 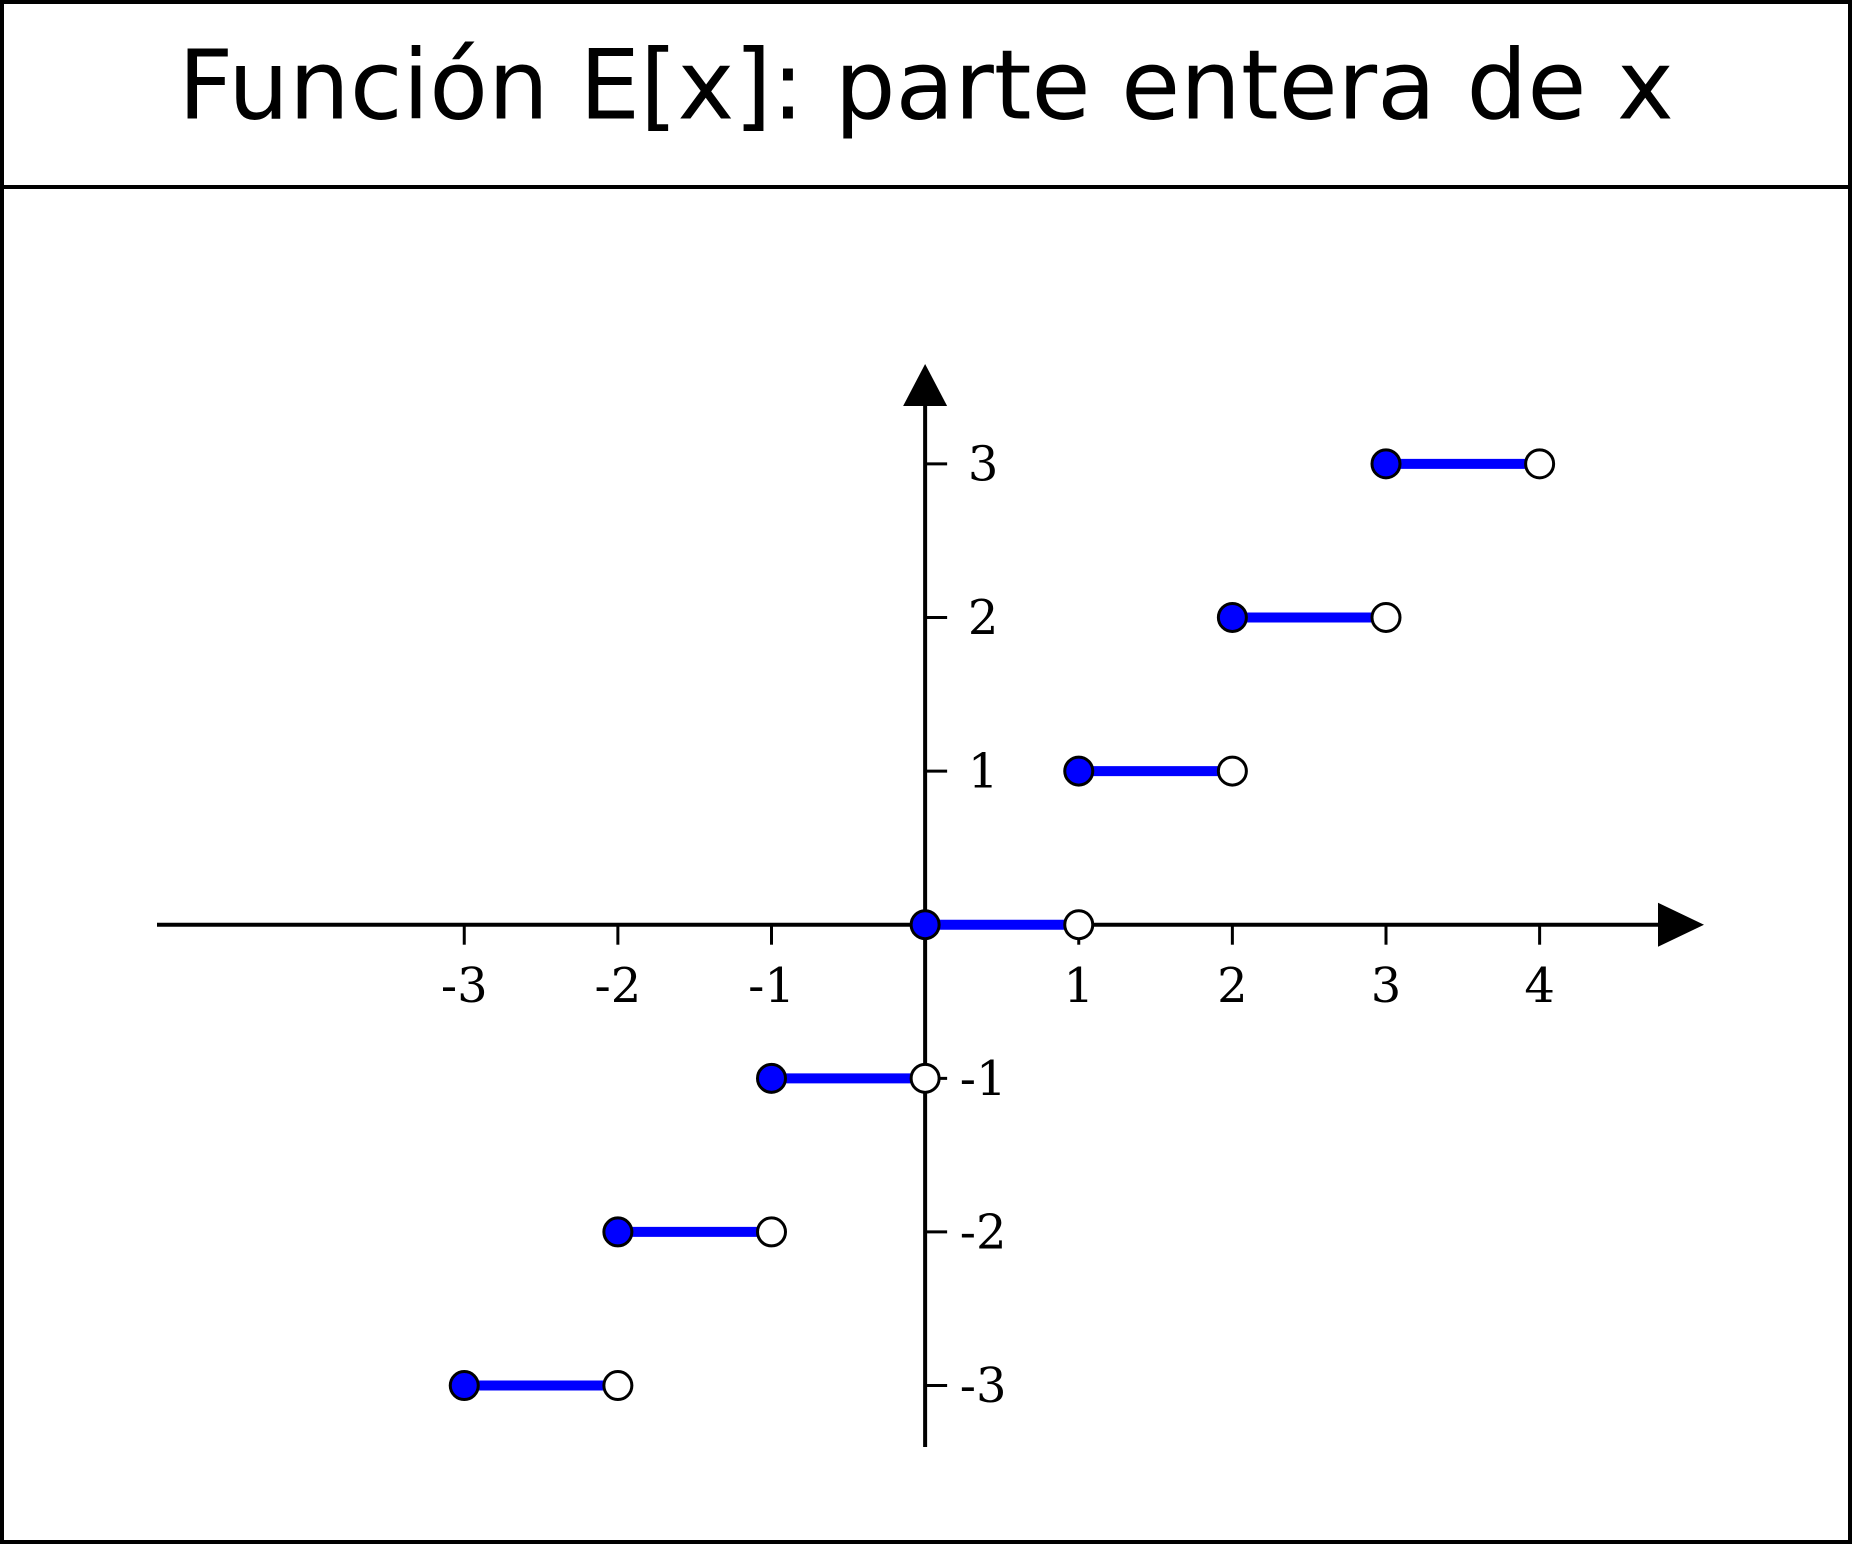 What do you see at coordinates (1539, 986) in the screenshot?
I see `x-tick-label: 4` at bounding box center [1539, 986].